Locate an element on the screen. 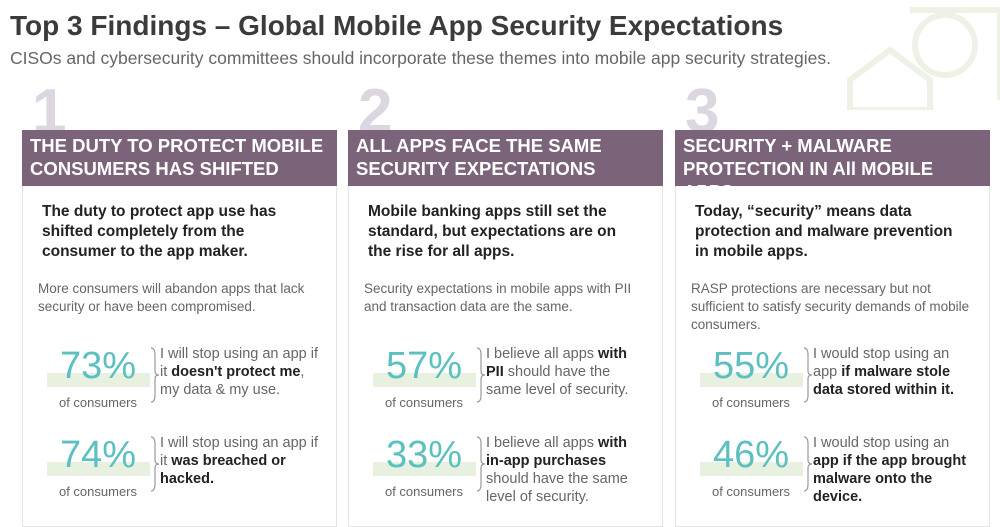 The width and height of the screenshot is (1000, 527). decoration is located at coordinates (923, 58).